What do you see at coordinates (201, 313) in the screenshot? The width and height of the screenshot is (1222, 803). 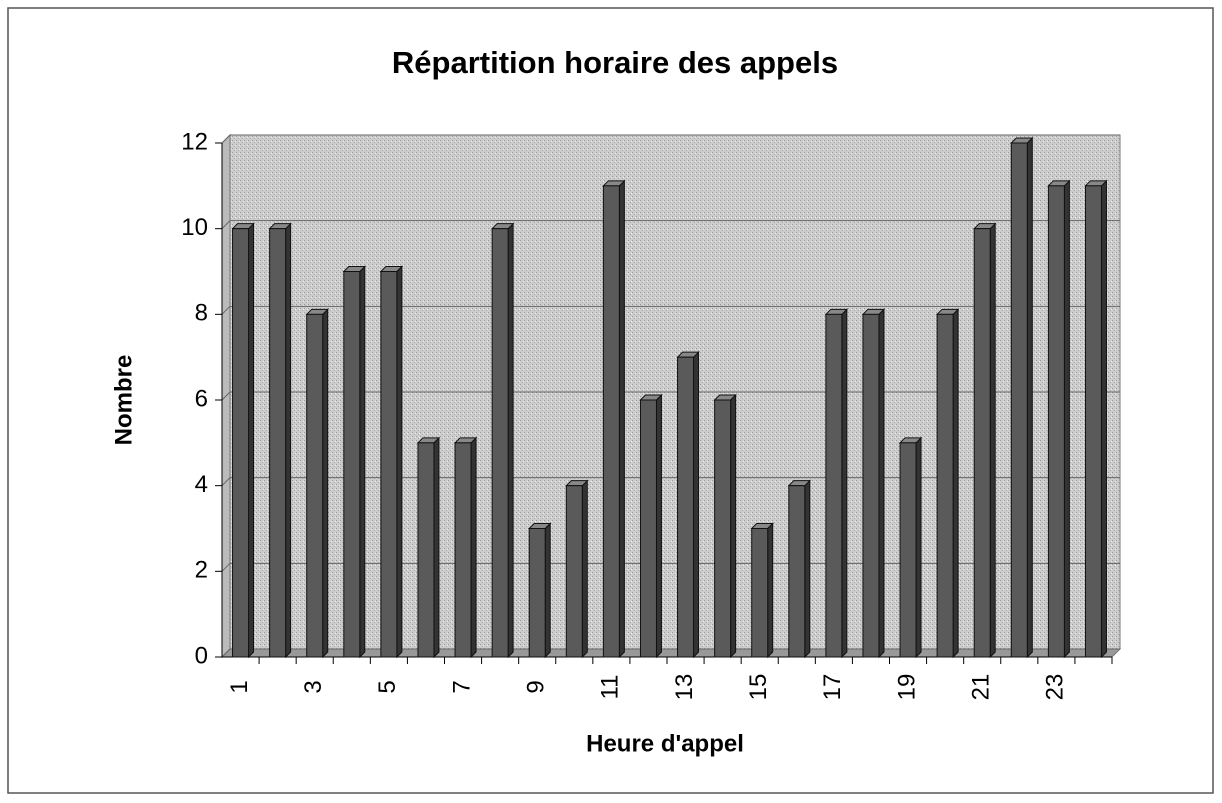 I see `y-tick-label: 8` at bounding box center [201, 313].